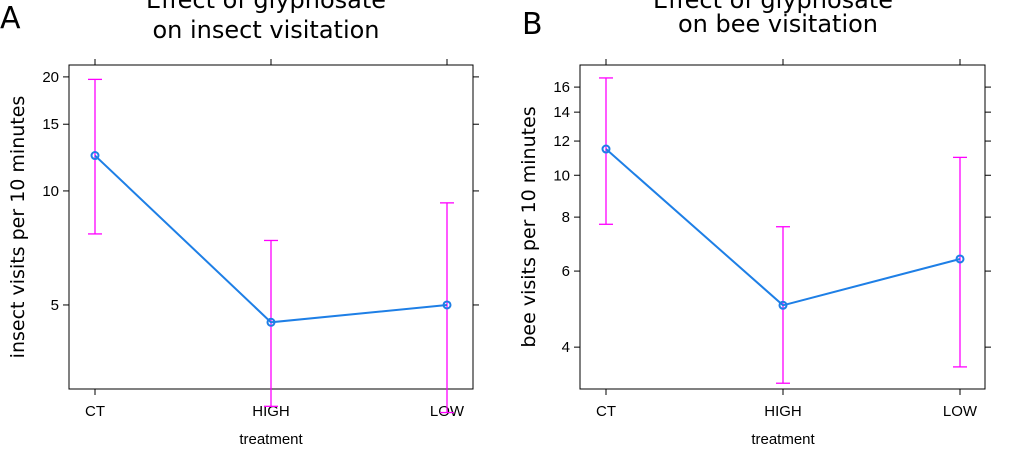 This screenshot has height=461, width=1024. I want to click on panel-a-y-tick-label: 20, so click(50, 77).